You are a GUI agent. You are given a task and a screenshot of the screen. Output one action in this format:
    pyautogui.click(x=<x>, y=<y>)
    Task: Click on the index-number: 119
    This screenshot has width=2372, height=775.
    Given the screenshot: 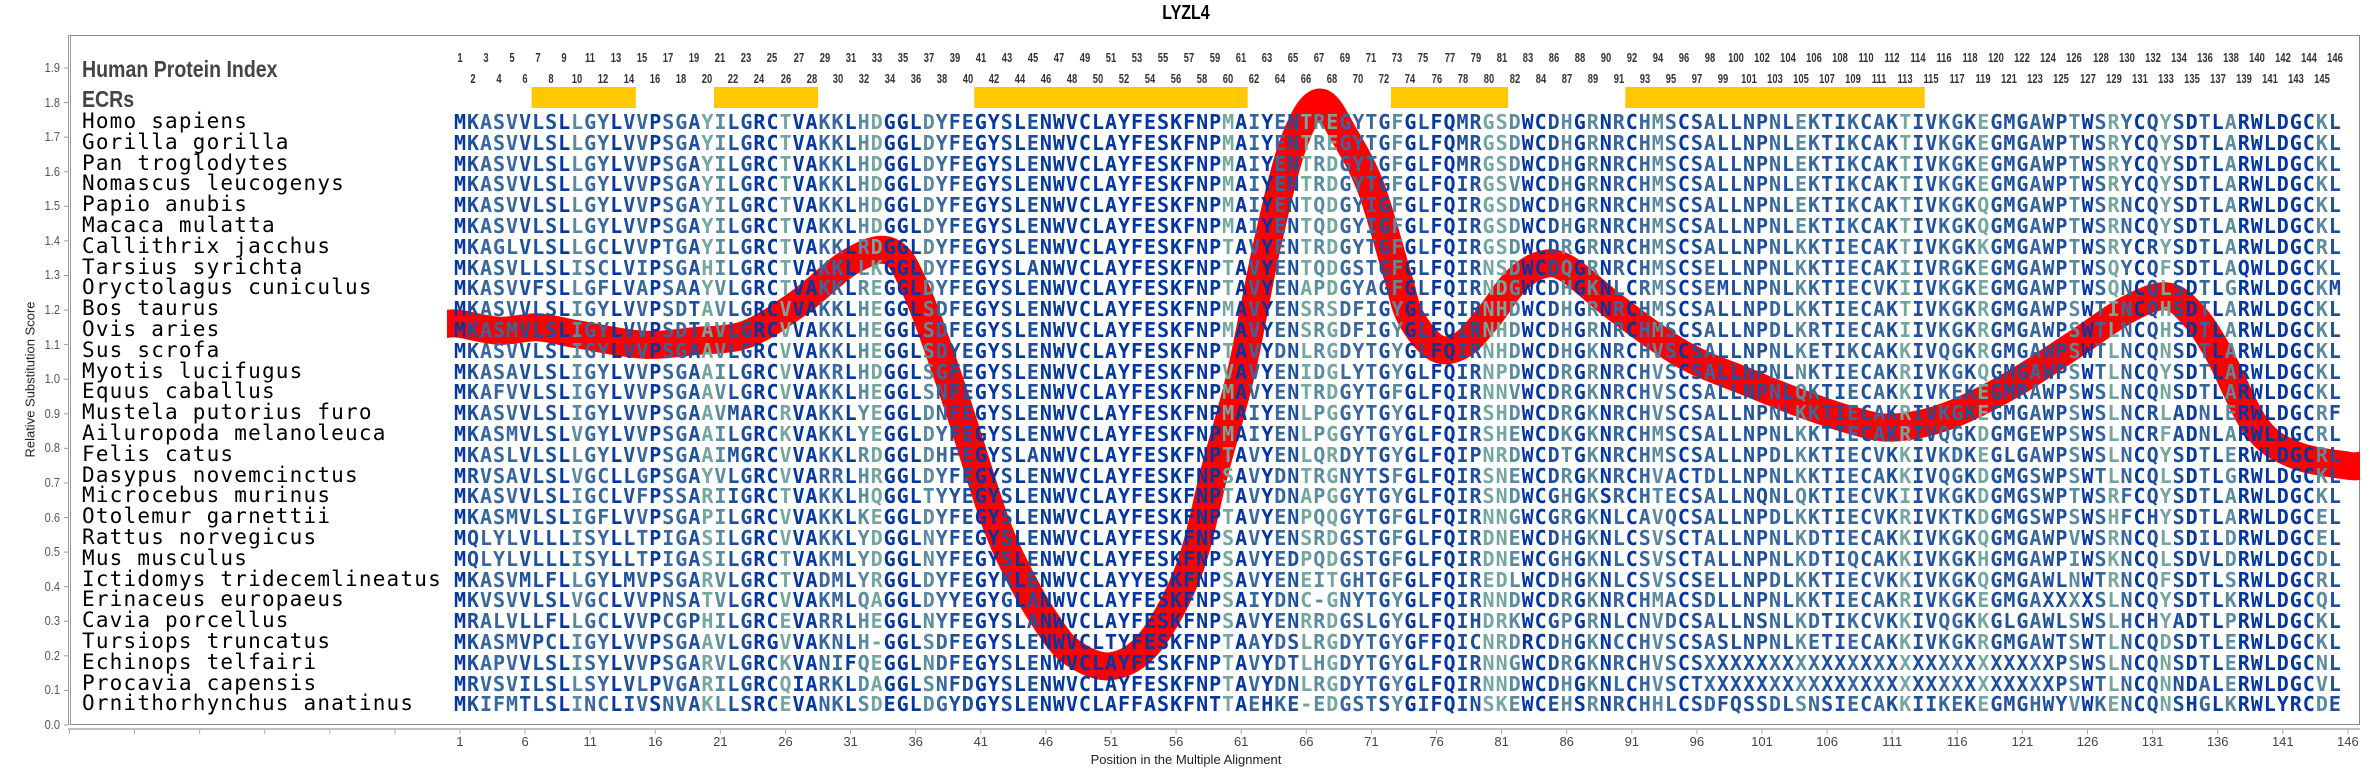 What is the action you would take?
    pyautogui.click(x=1984, y=78)
    